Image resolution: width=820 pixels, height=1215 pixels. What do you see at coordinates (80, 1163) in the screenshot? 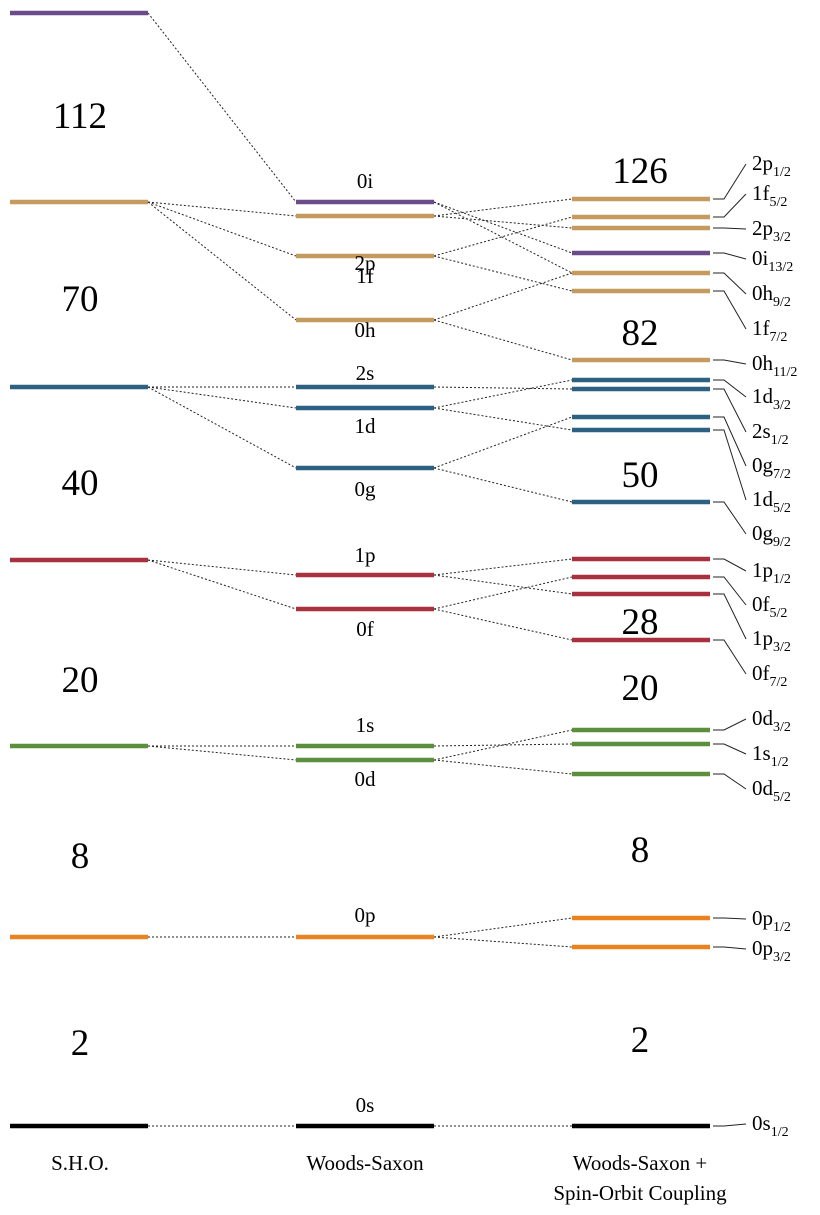
I see `column-label-sho: S.H.O.` at bounding box center [80, 1163].